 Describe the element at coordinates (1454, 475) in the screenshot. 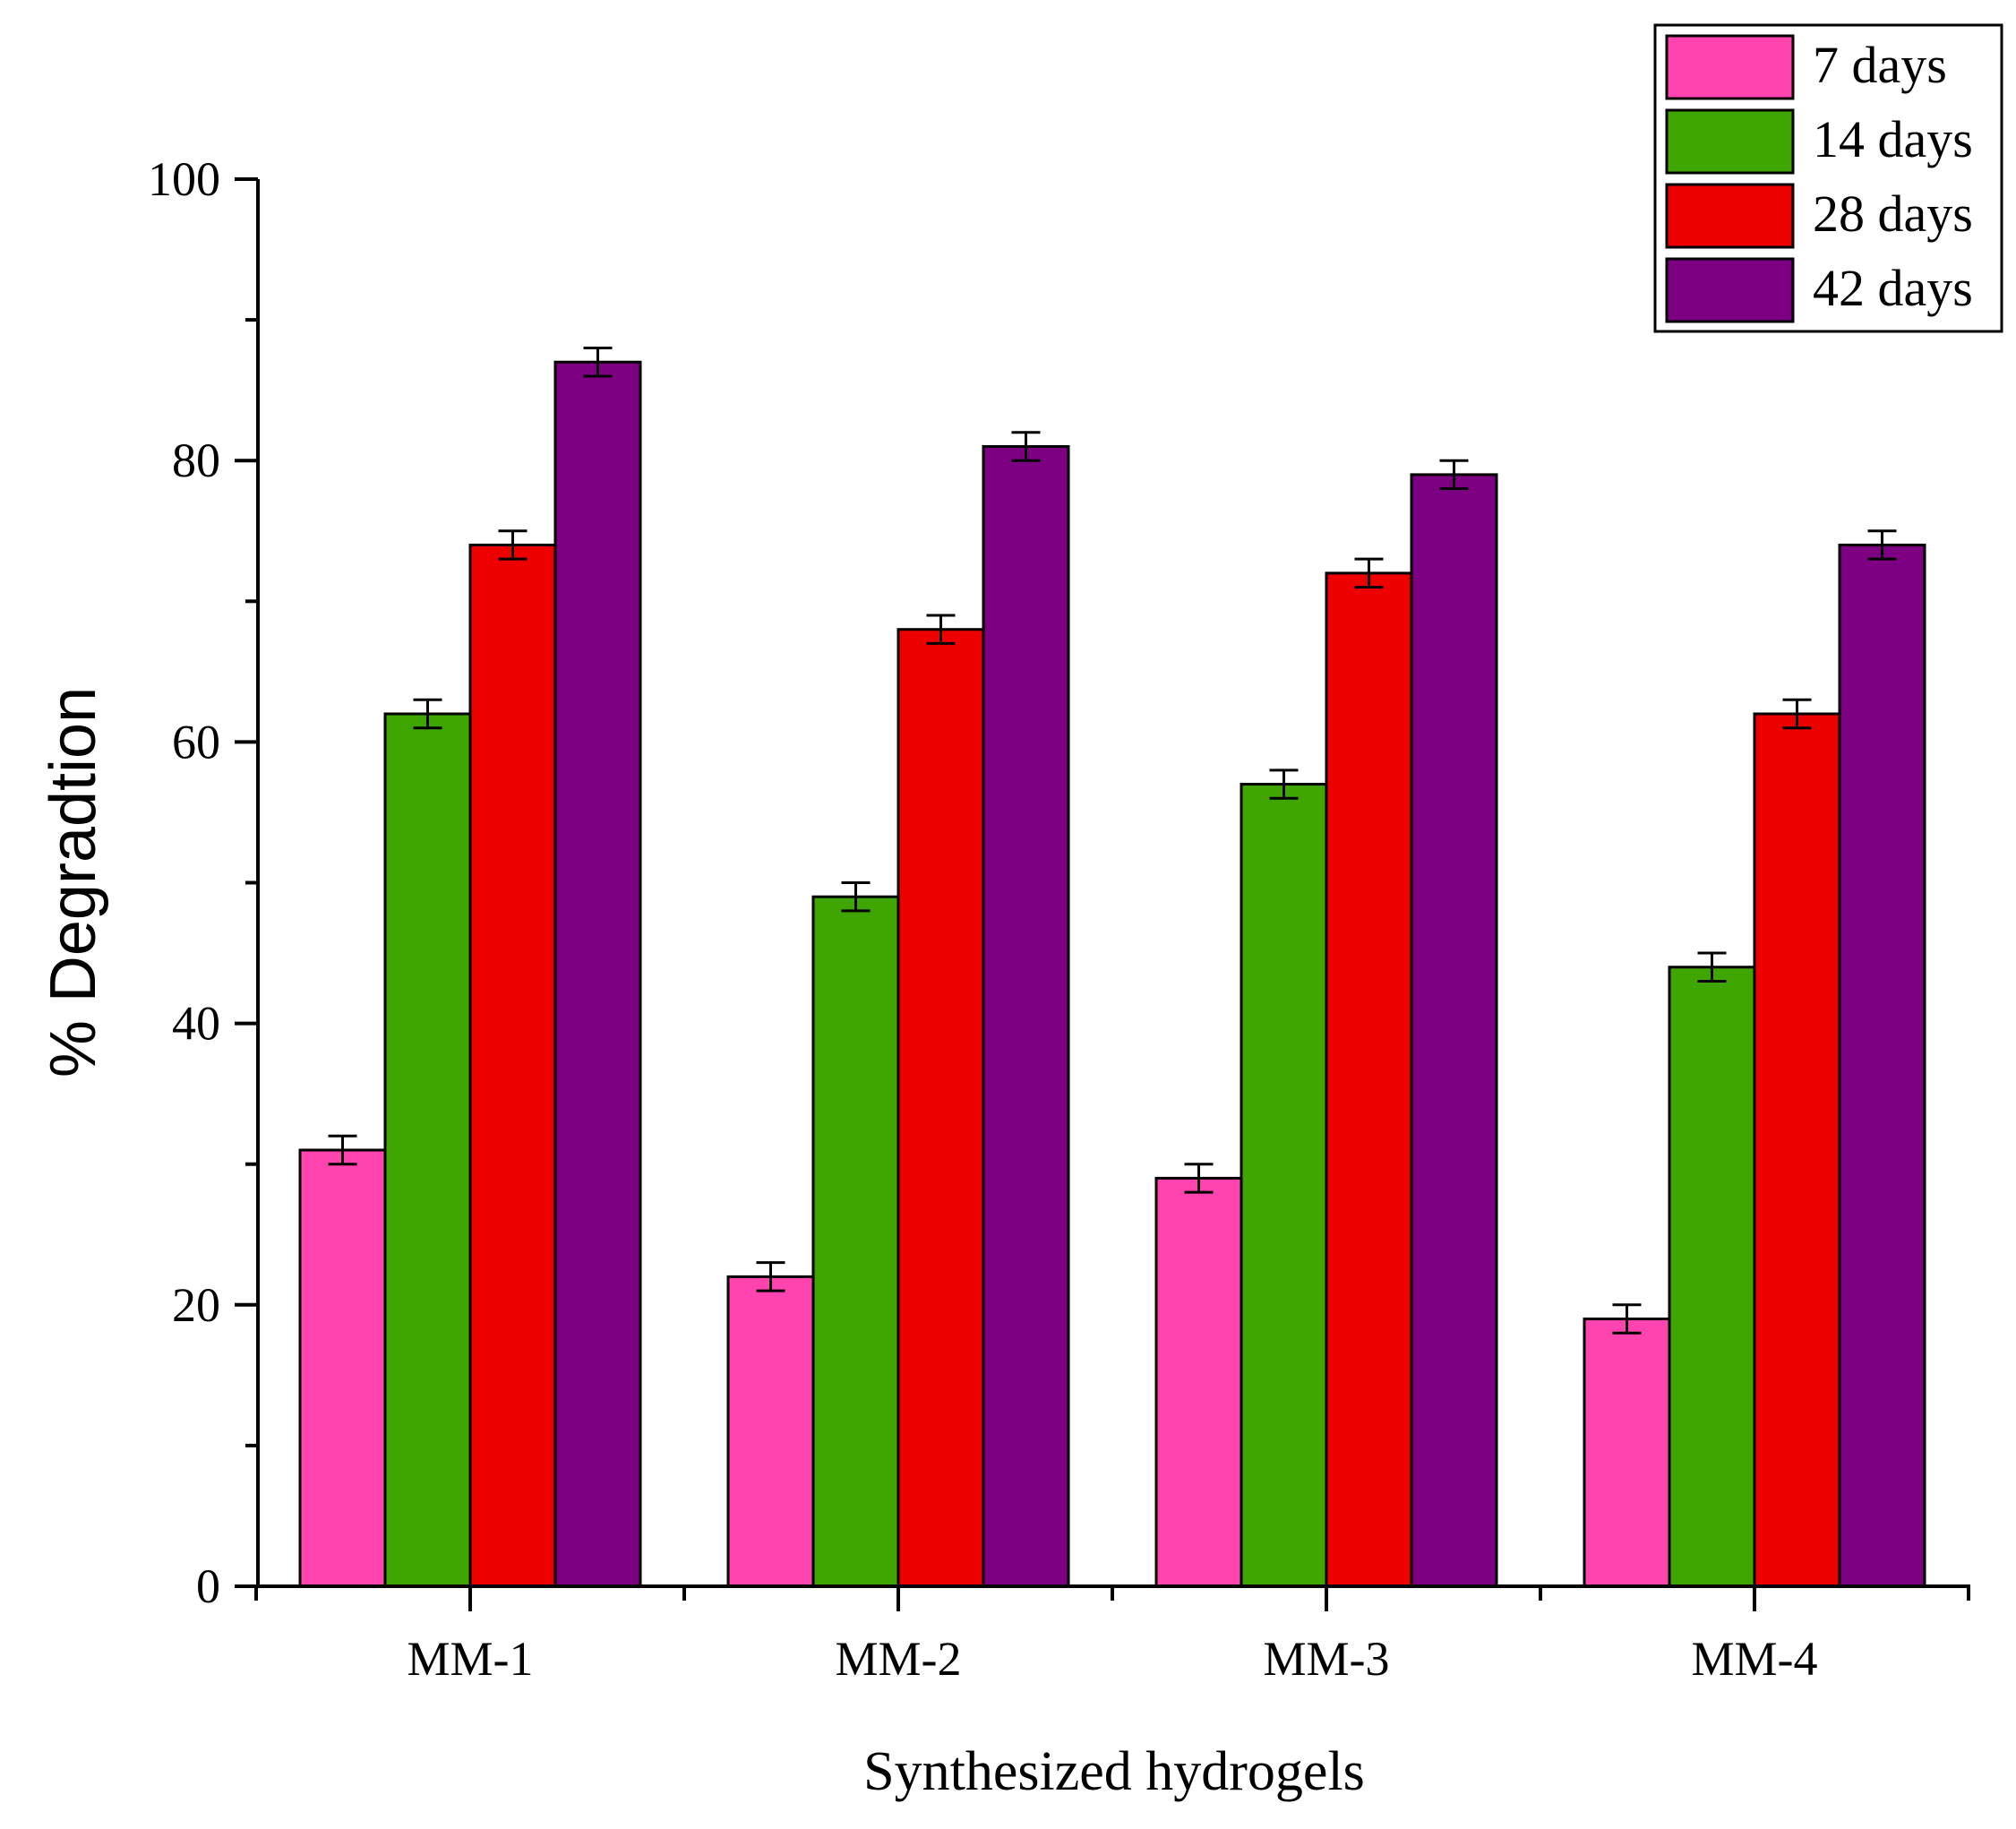

I see `error-bar-mm-3-42-days` at that location.